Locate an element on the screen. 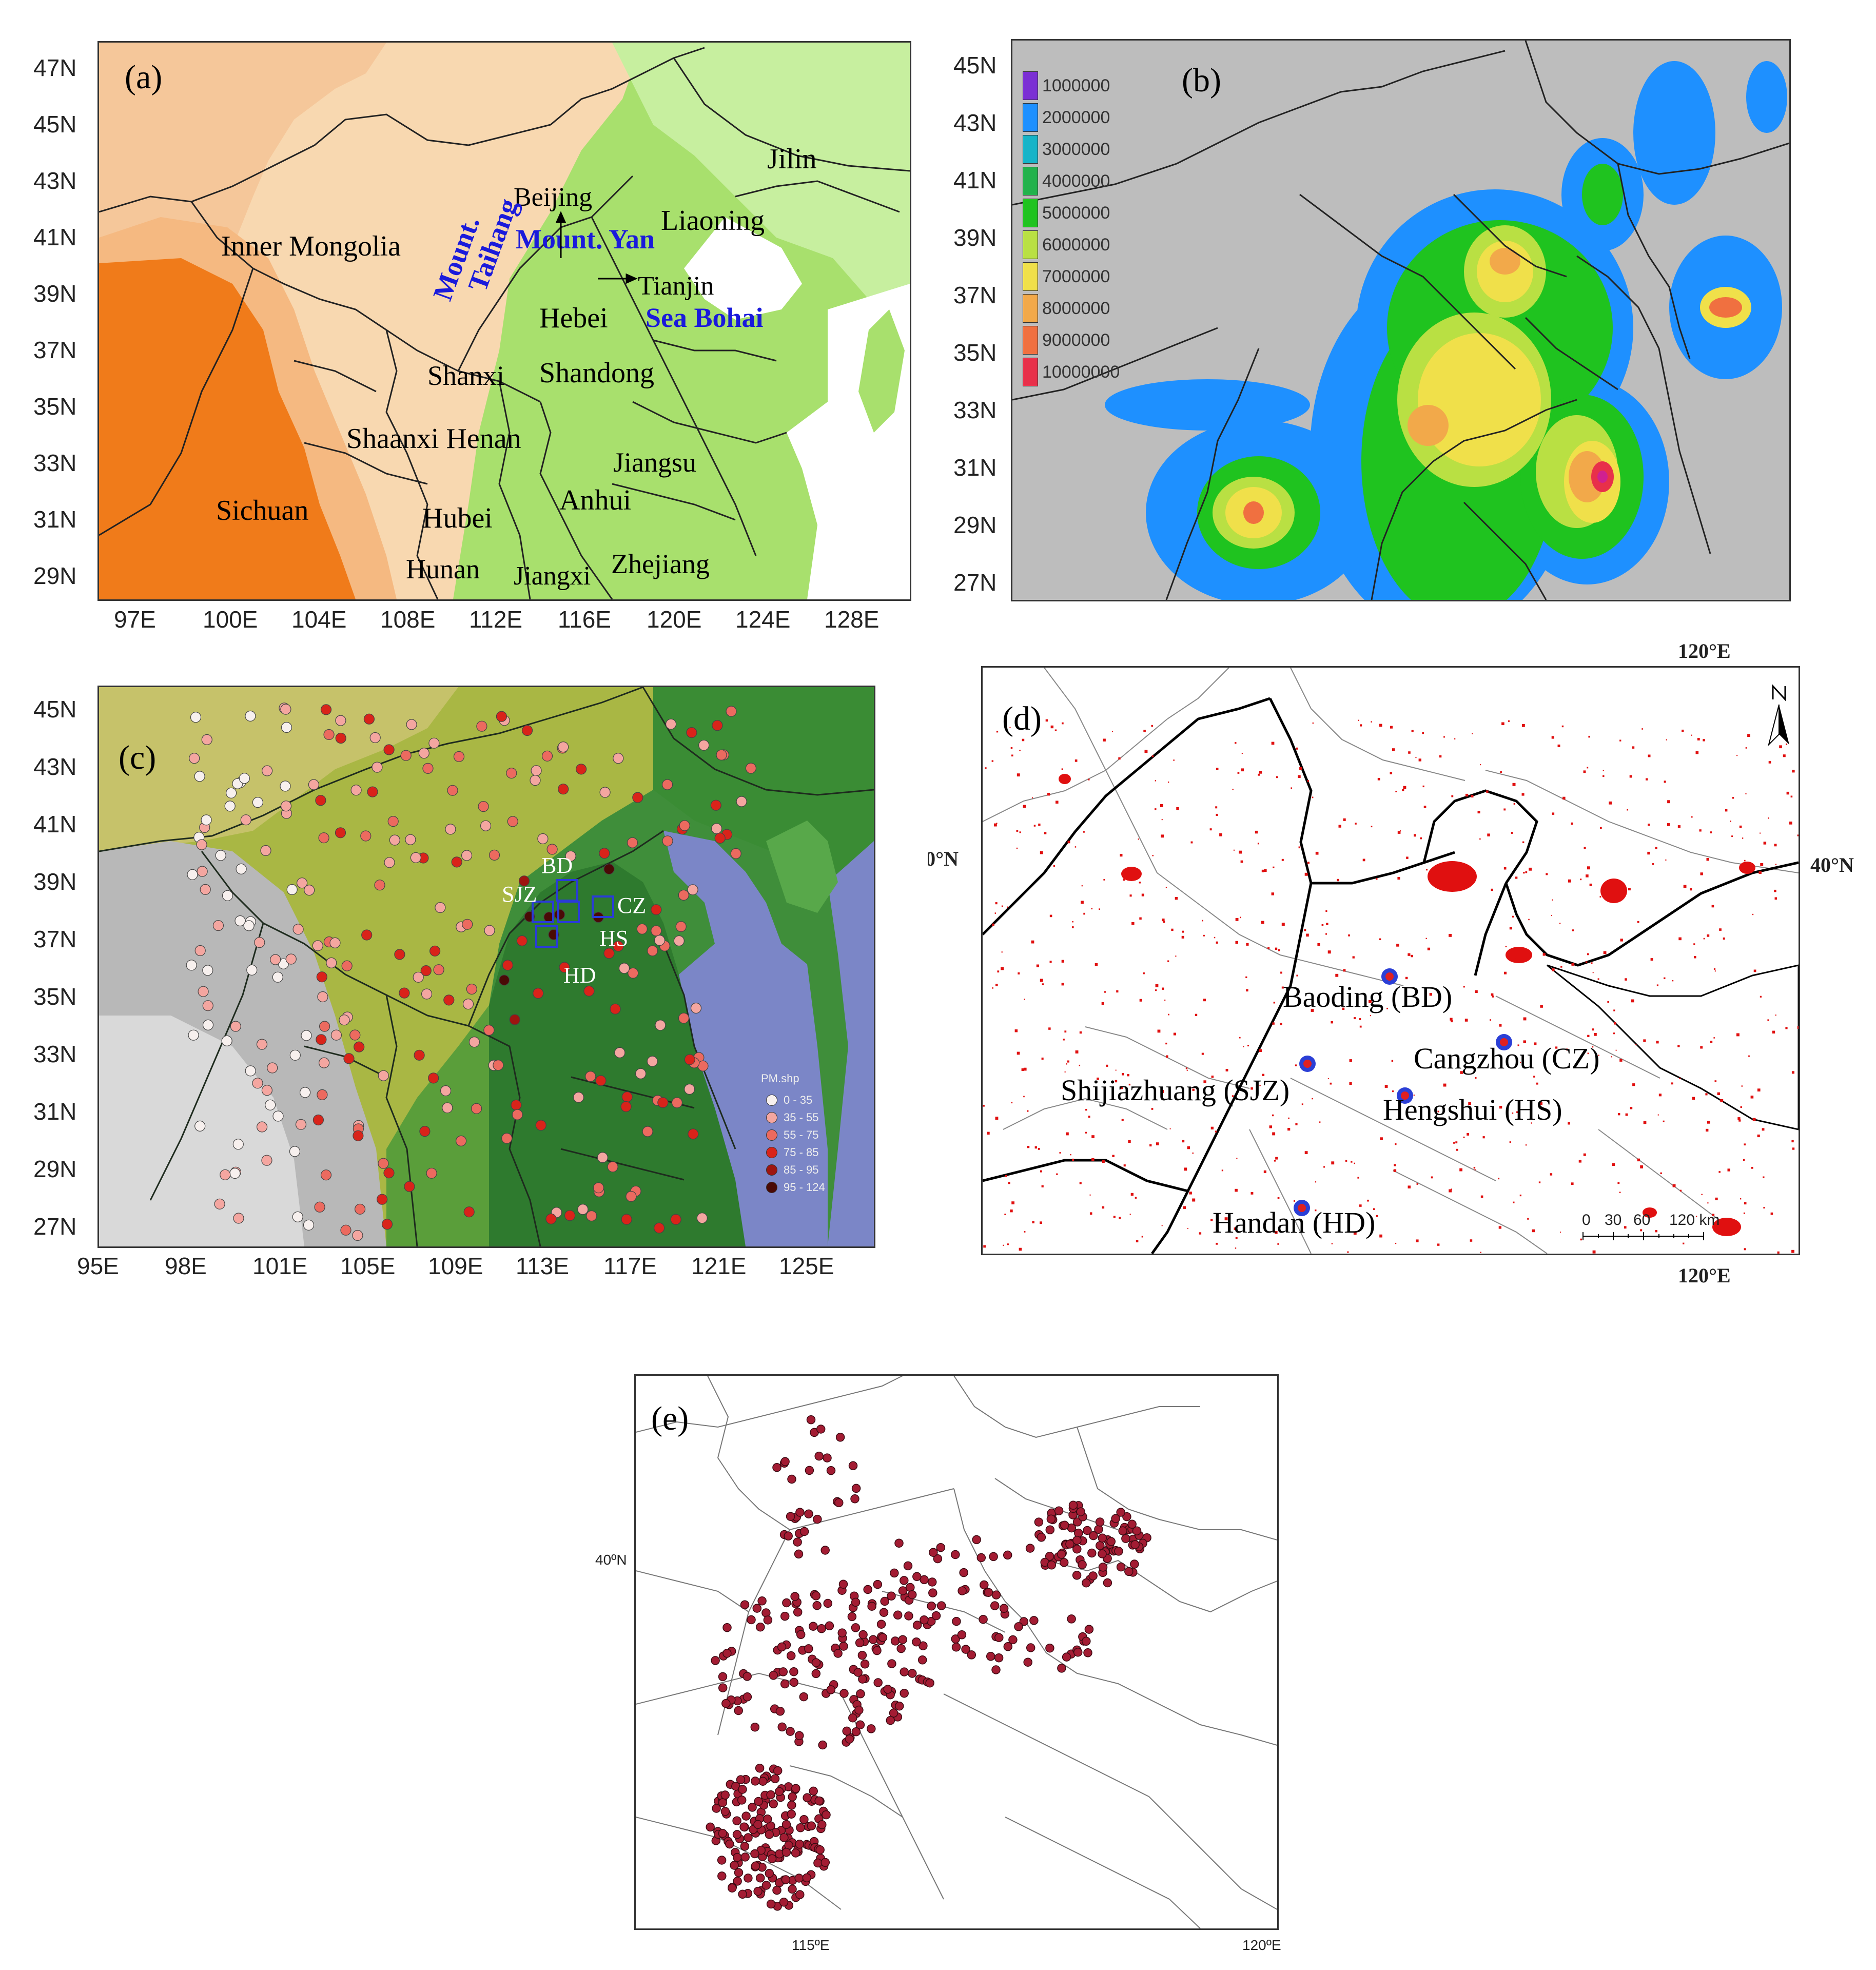  label-jiangsu: Jiangsu is located at coordinates (654, 462).